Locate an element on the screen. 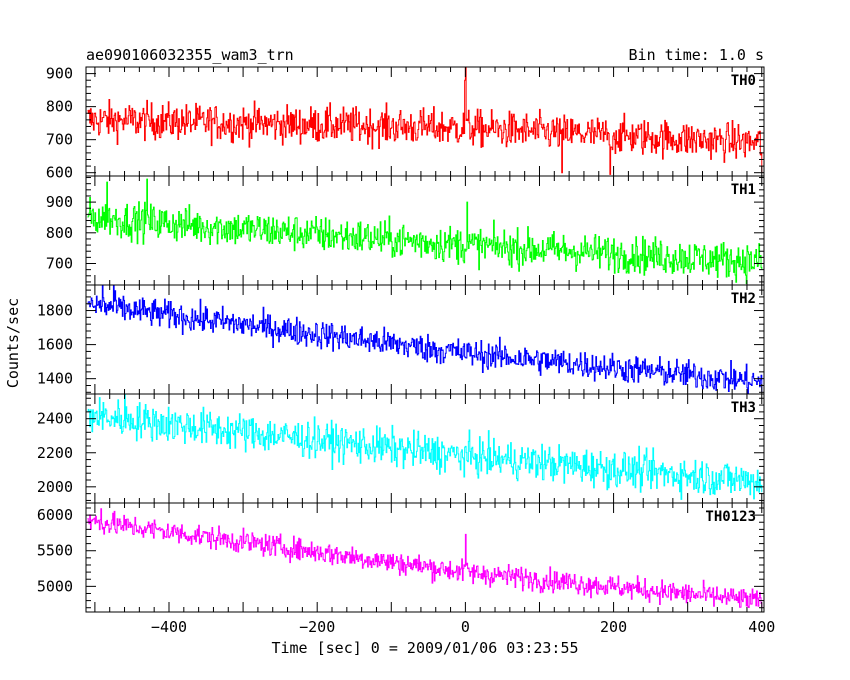 The image size is (850, 680). chart-title: ae090106032355_wam3_trn is located at coordinates (190, 55).